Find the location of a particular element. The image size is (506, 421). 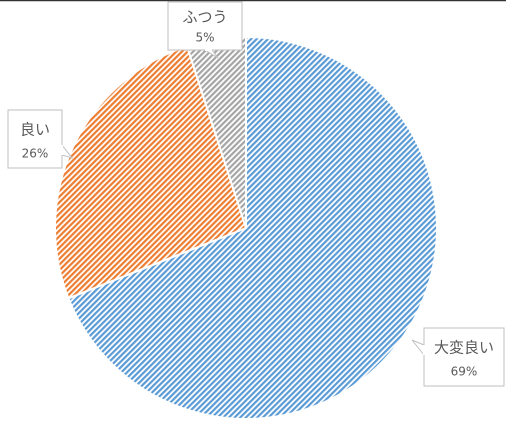

data-label-callout-very-good: 大変良い 69% is located at coordinates (458, 357).